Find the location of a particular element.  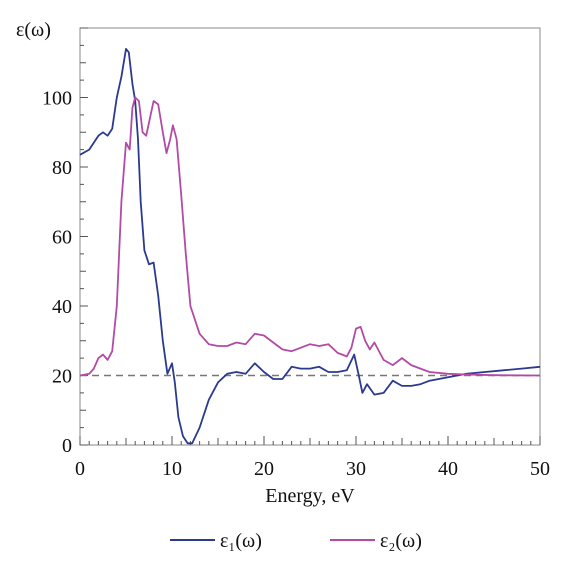

y-tick-label: 20 is located at coordinates (62, 377).